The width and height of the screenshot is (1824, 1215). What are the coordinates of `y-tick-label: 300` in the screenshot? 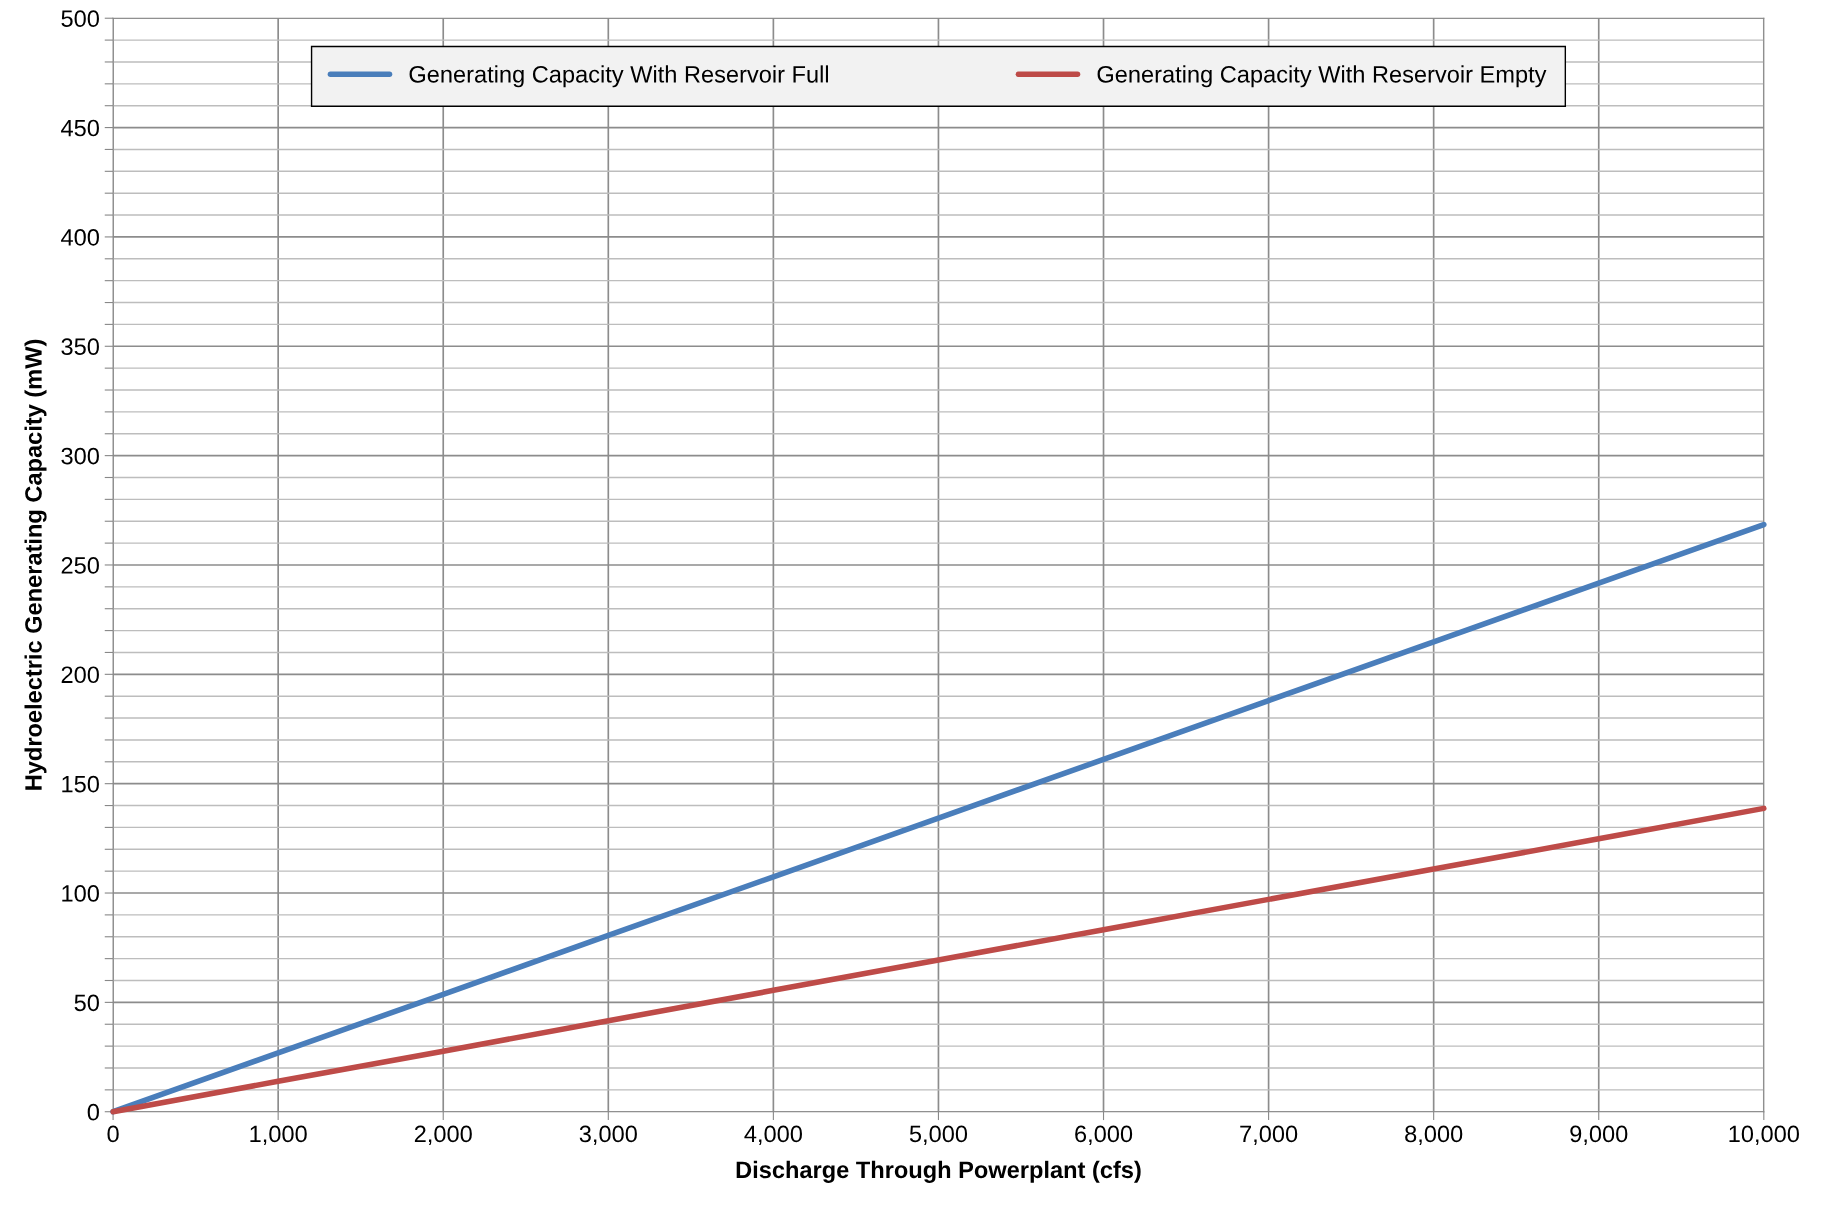 It's located at (80, 456).